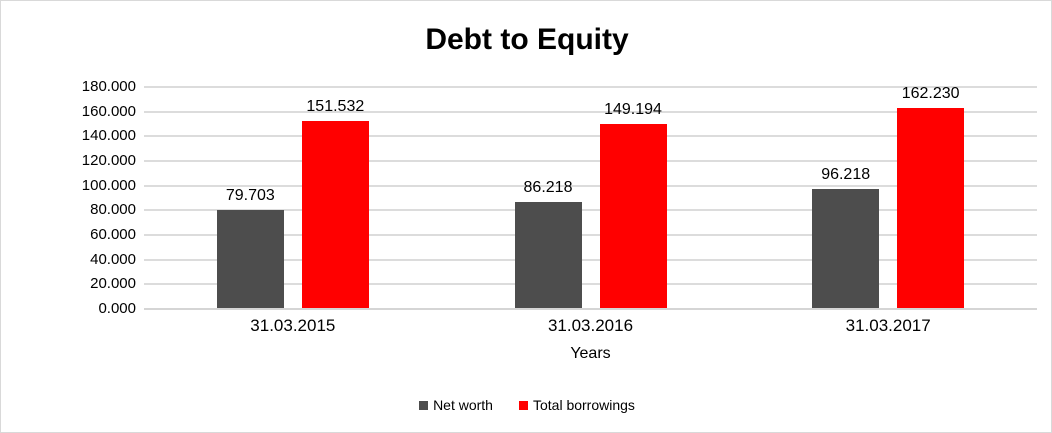 The height and width of the screenshot is (433, 1052). Describe the element at coordinates (548, 254) in the screenshot. I see `bar-net-worth-31.03.2016` at that location.